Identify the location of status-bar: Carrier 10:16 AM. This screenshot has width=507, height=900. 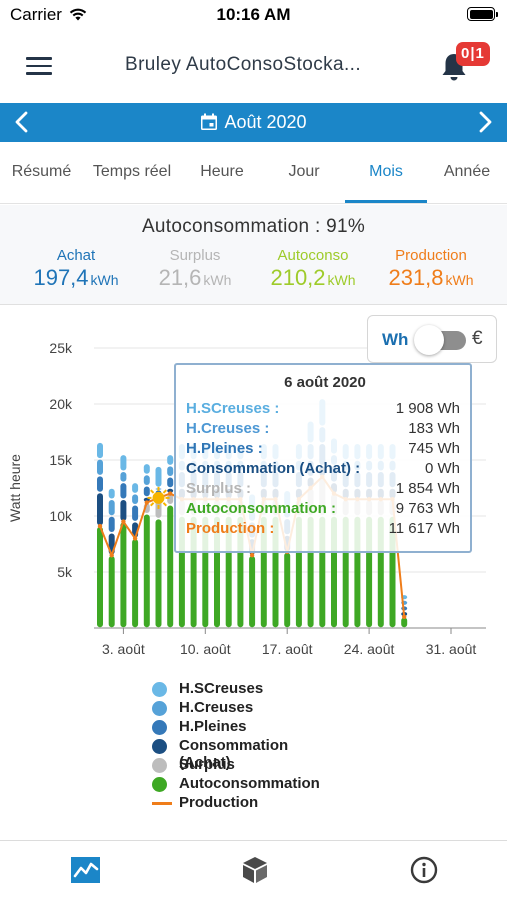
(253, 16).